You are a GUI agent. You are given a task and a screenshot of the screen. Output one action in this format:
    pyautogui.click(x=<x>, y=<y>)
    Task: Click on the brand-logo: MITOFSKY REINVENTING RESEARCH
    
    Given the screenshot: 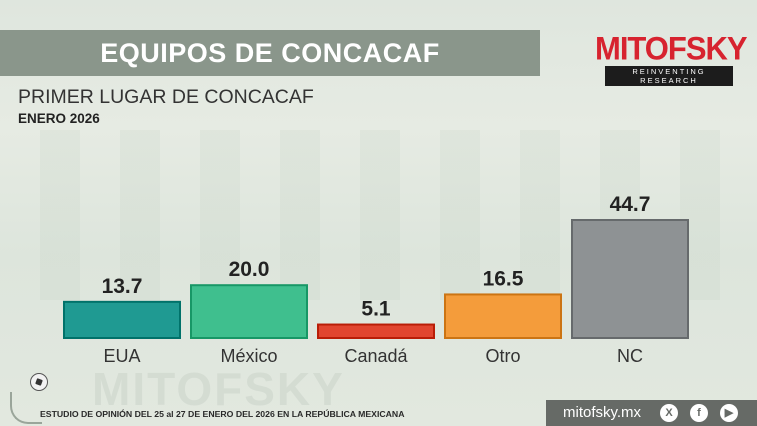 What is the action you would take?
    pyautogui.click(x=671, y=58)
    